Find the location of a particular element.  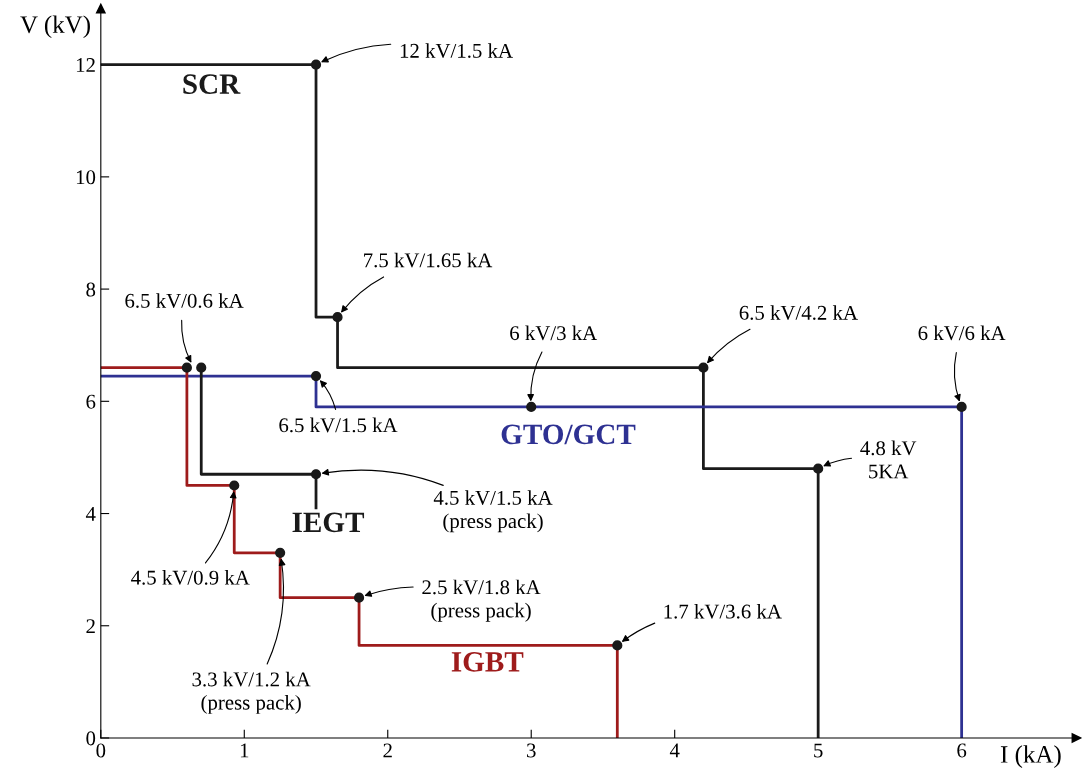

annotation: 6 kV/3 kA is located at coordinates (554, 333).